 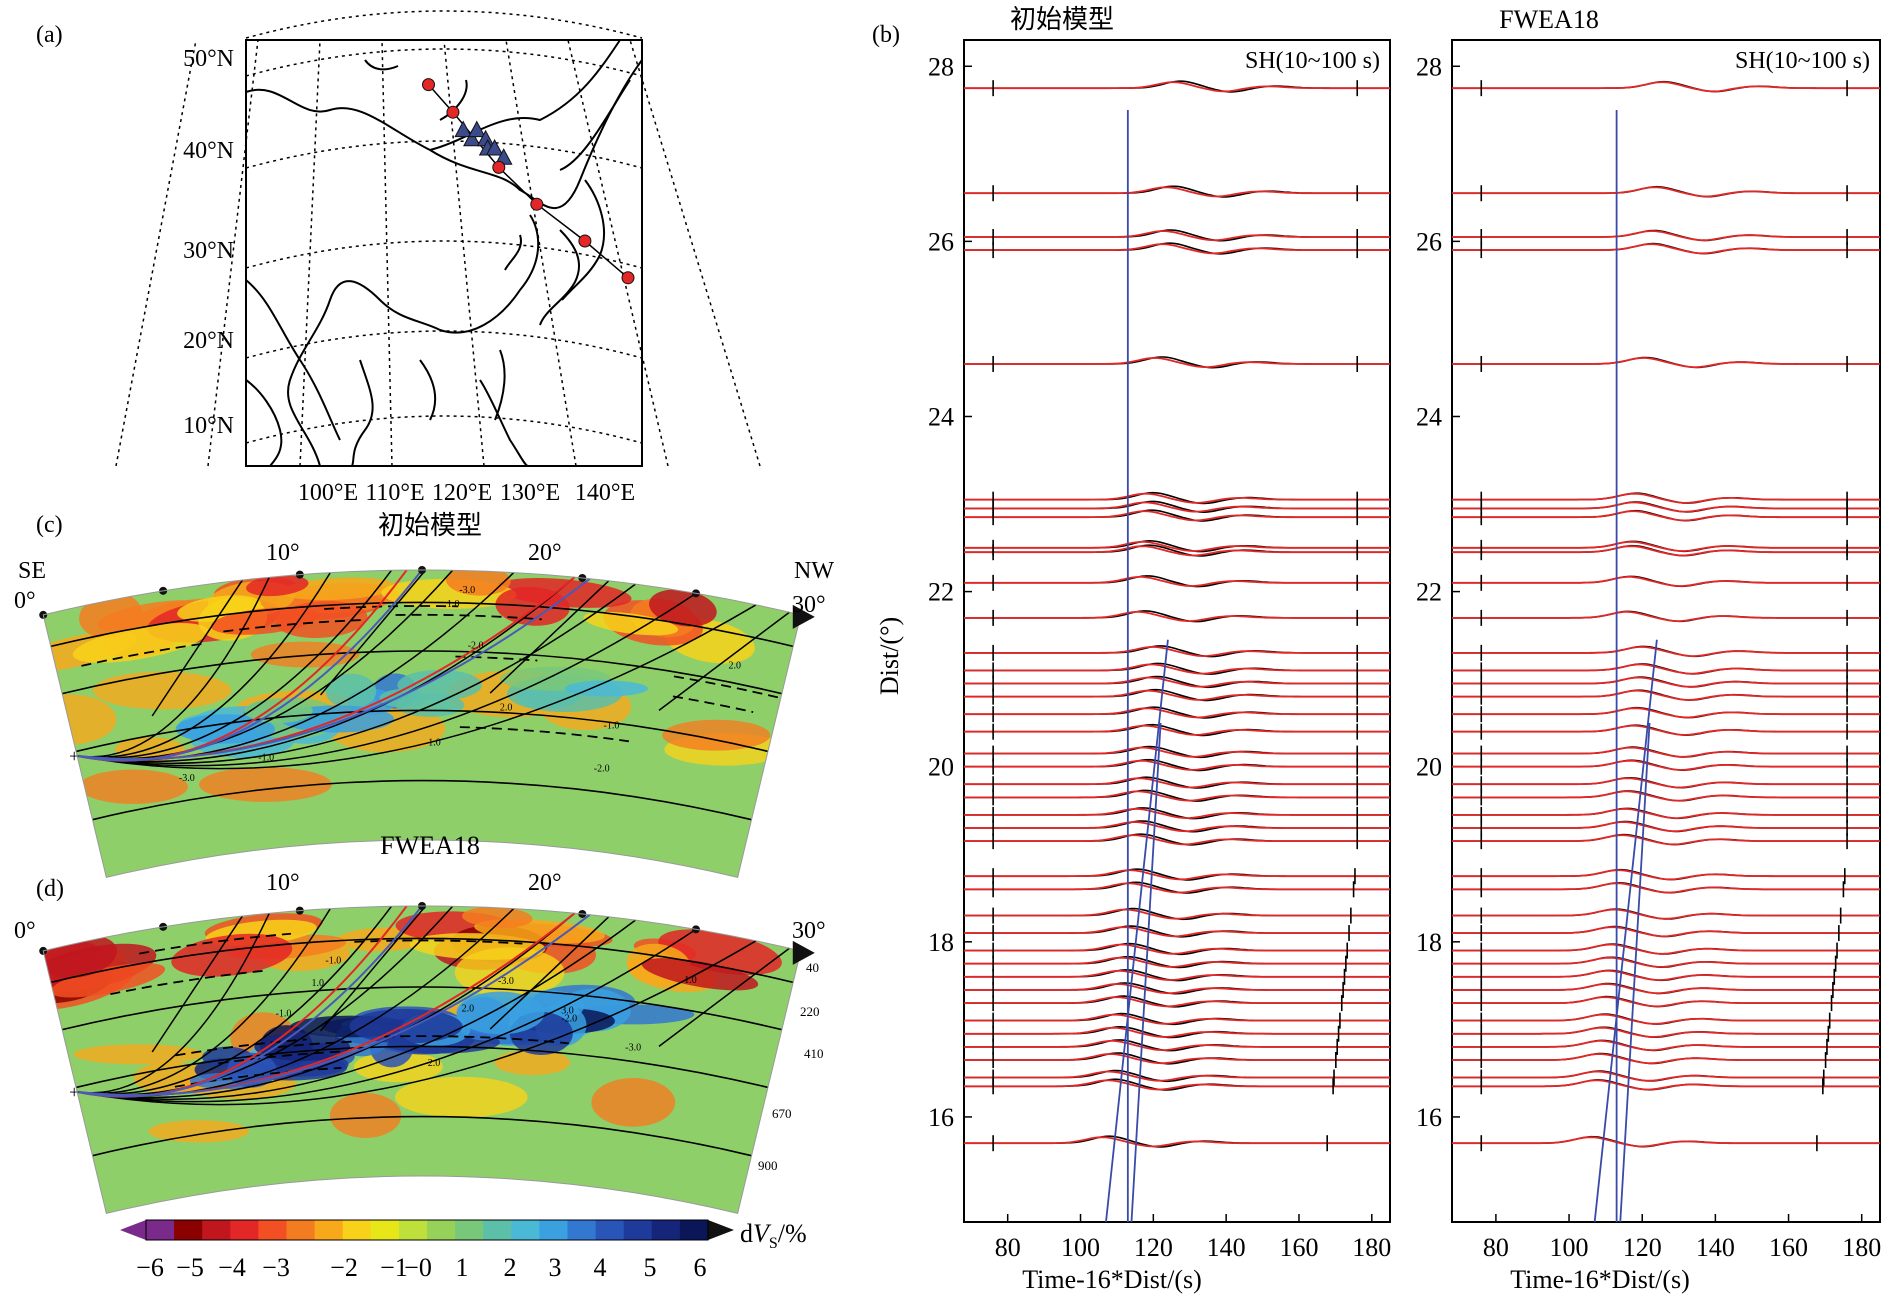 I want to click on direction-arrow, so click(x=803, y=952).